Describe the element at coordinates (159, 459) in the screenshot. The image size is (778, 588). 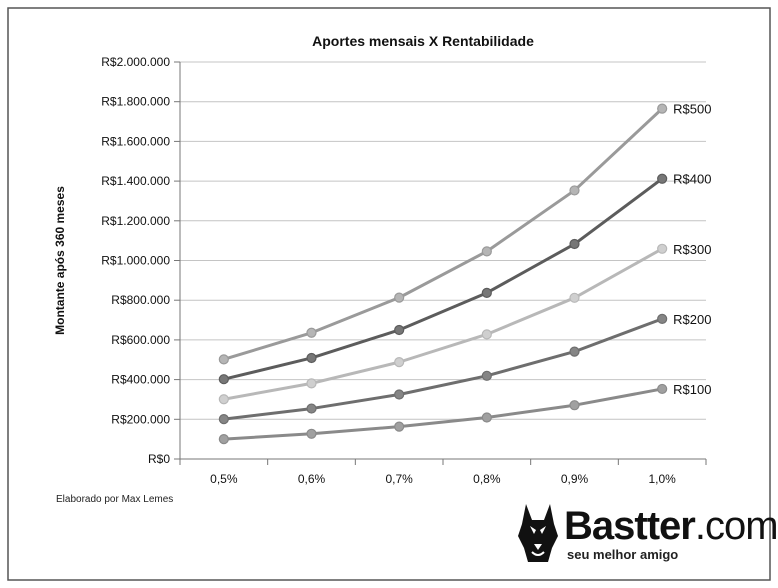
I see `y-tick-label: R$0` at that location.